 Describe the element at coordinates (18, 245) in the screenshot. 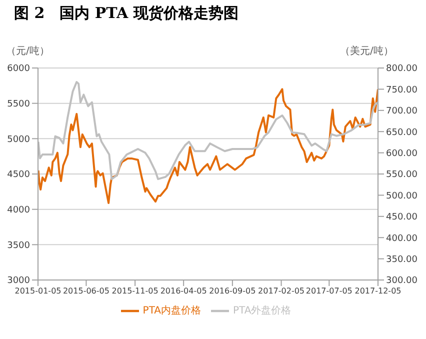

I see `y-tick-label: 3500` at that location.